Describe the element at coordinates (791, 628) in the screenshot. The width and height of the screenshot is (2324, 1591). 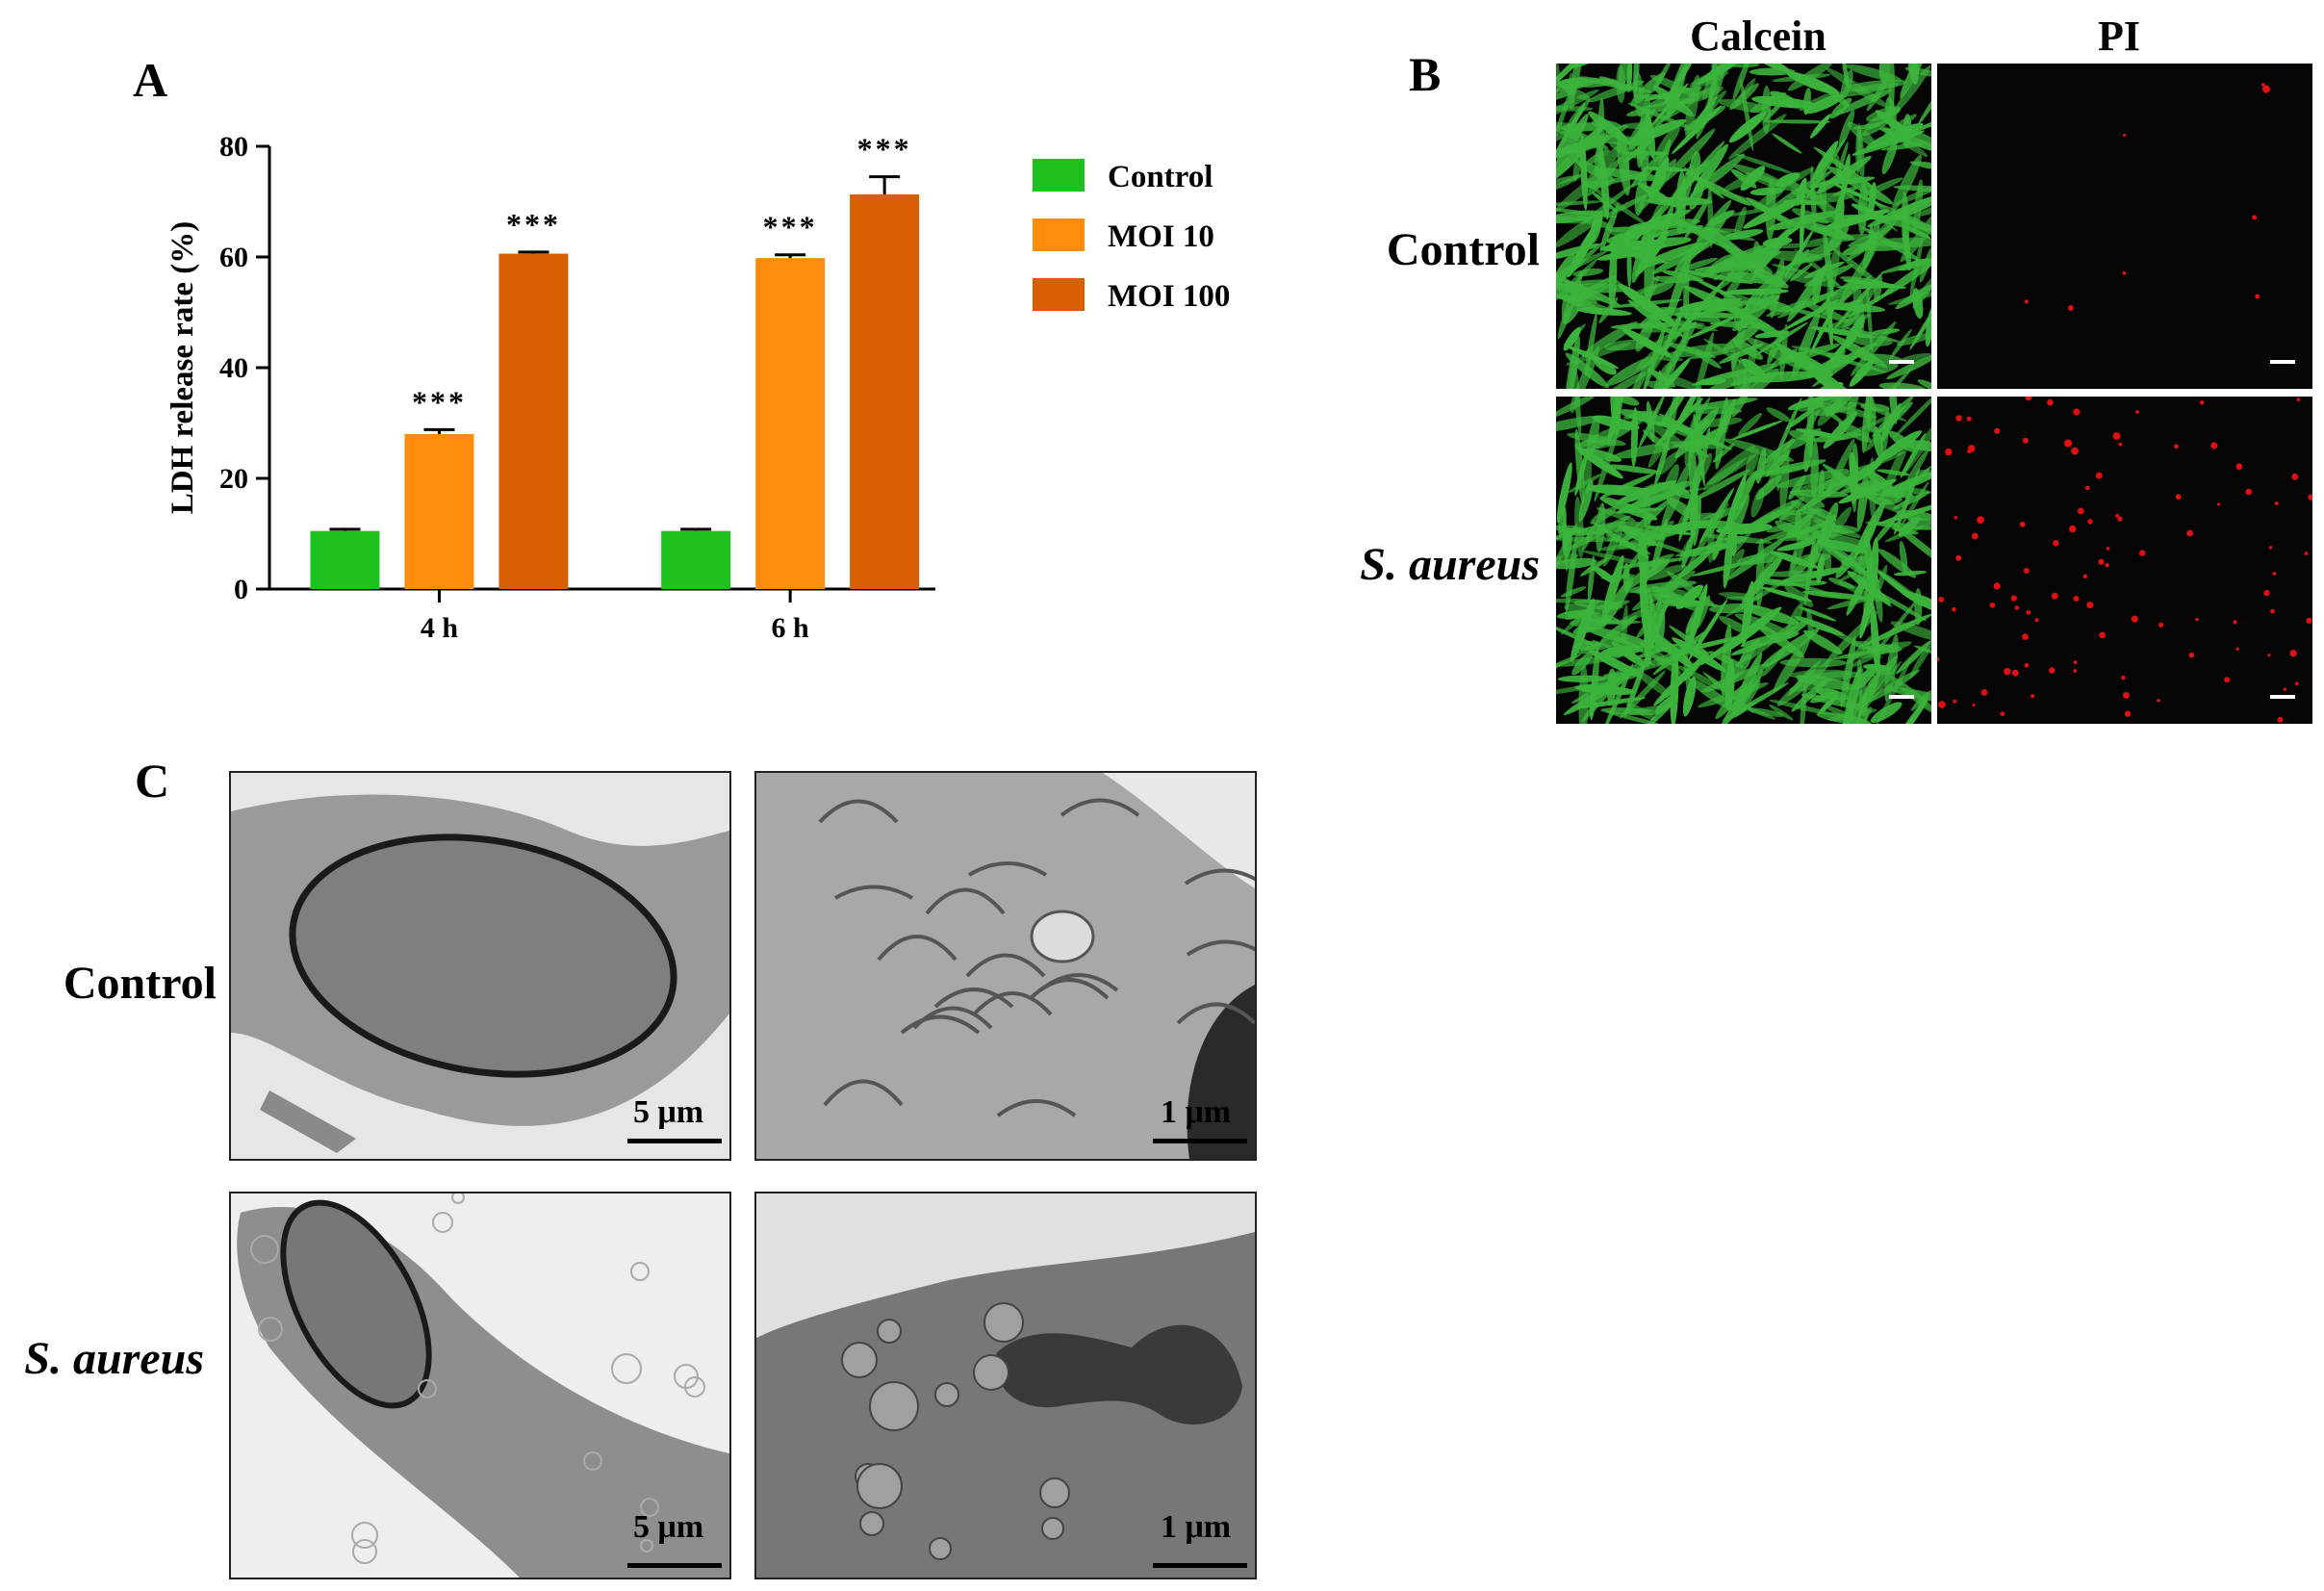
I see `x-tick-label: 6 h` at that location.